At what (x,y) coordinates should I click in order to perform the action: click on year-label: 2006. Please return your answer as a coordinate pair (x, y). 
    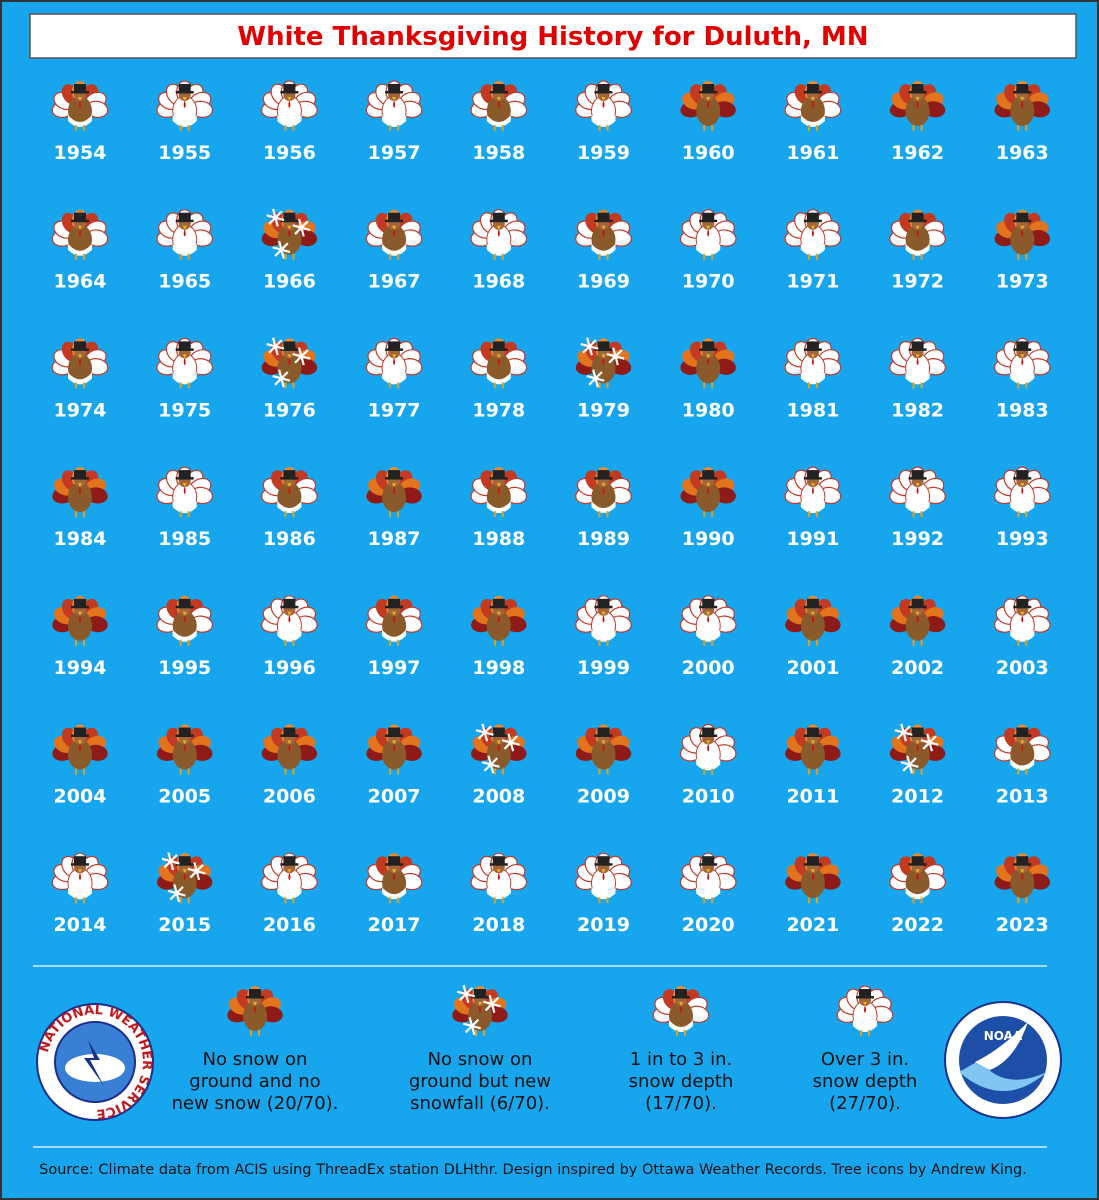
    Looking at the image, I should click on (289, 797).